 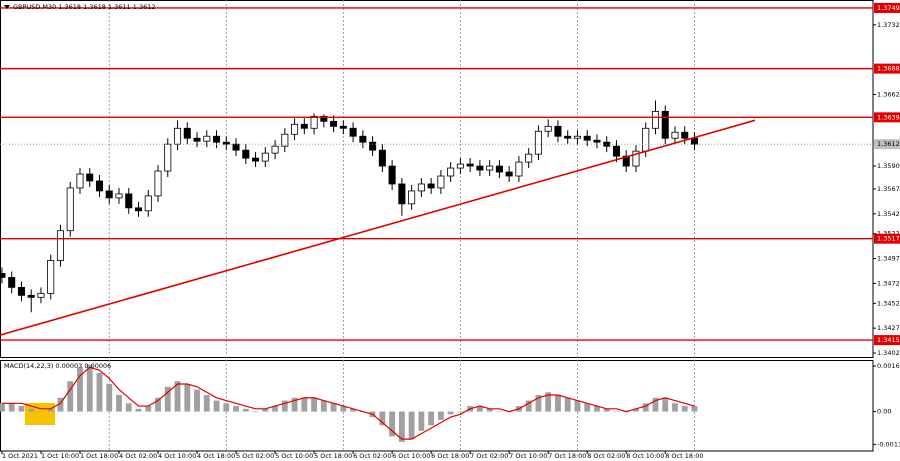 I want to click on x-tick-label: 8 Oct 10:00, so click(x=645, y=456).